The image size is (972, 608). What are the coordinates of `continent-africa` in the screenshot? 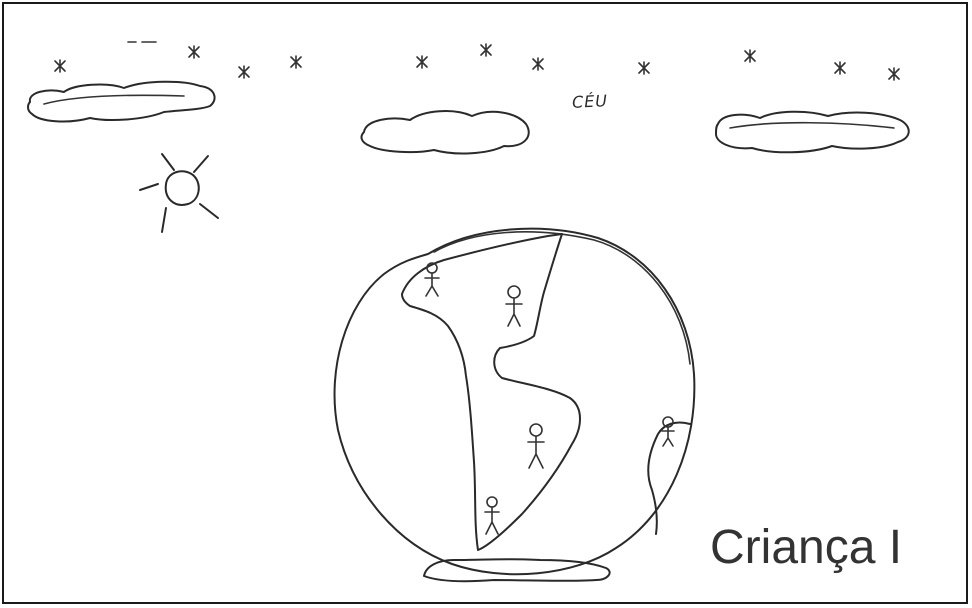 It's located at (669, 478).